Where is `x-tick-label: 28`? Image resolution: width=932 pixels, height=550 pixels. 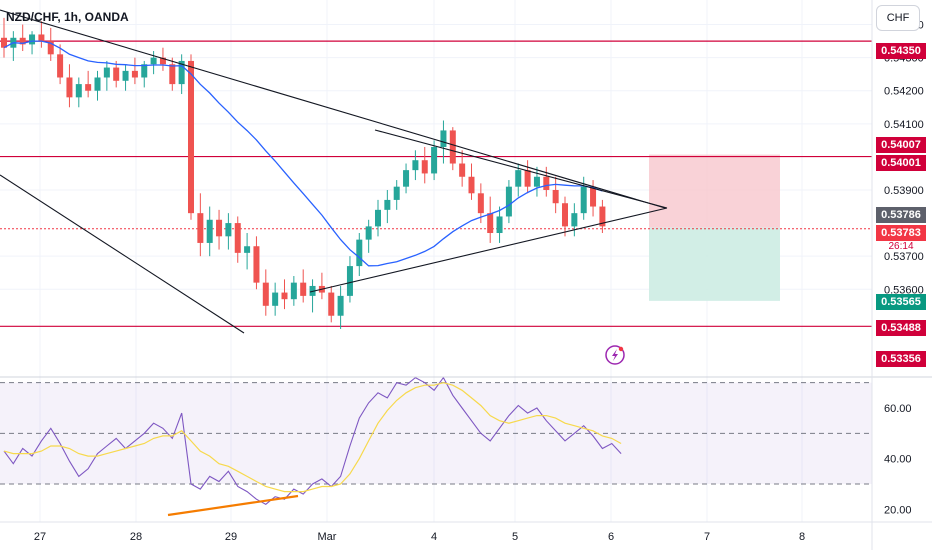
x-tick-label: 28 is located at coordinates (136, 537).